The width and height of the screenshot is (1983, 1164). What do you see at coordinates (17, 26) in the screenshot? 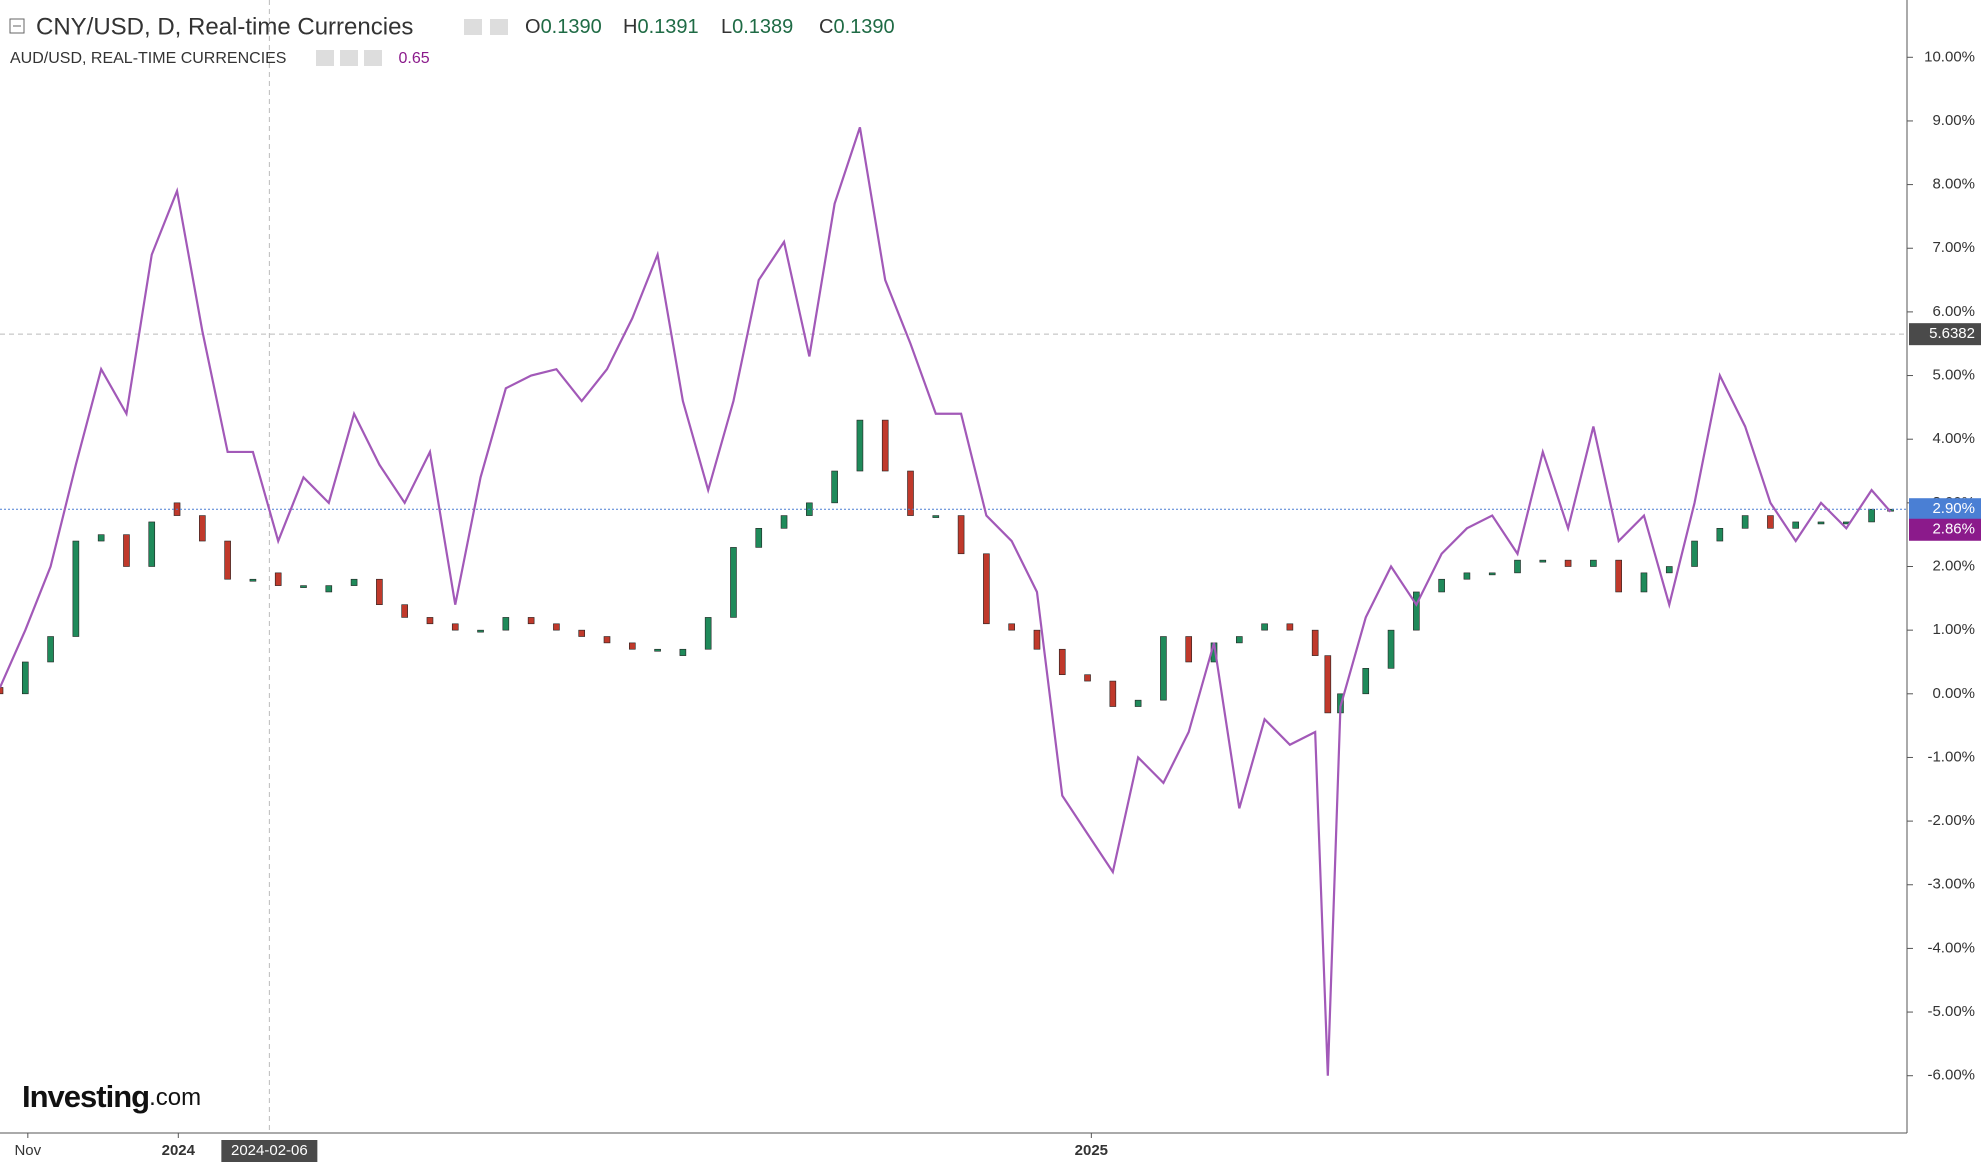
I see `collapse-icon` at bounding box center [17, 26].